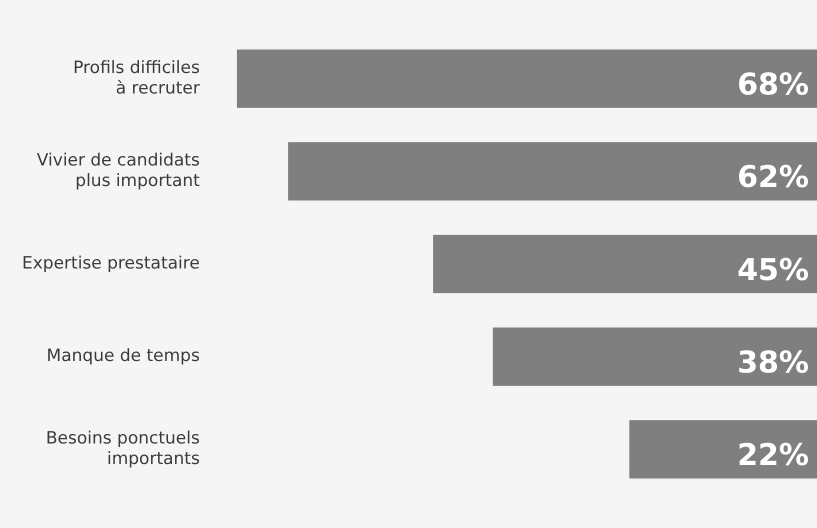 This screenshot has width=817, height=528. Describe the element at coordinates (773, 85) in the screenshot. I see `data-label: 68%` at that location.